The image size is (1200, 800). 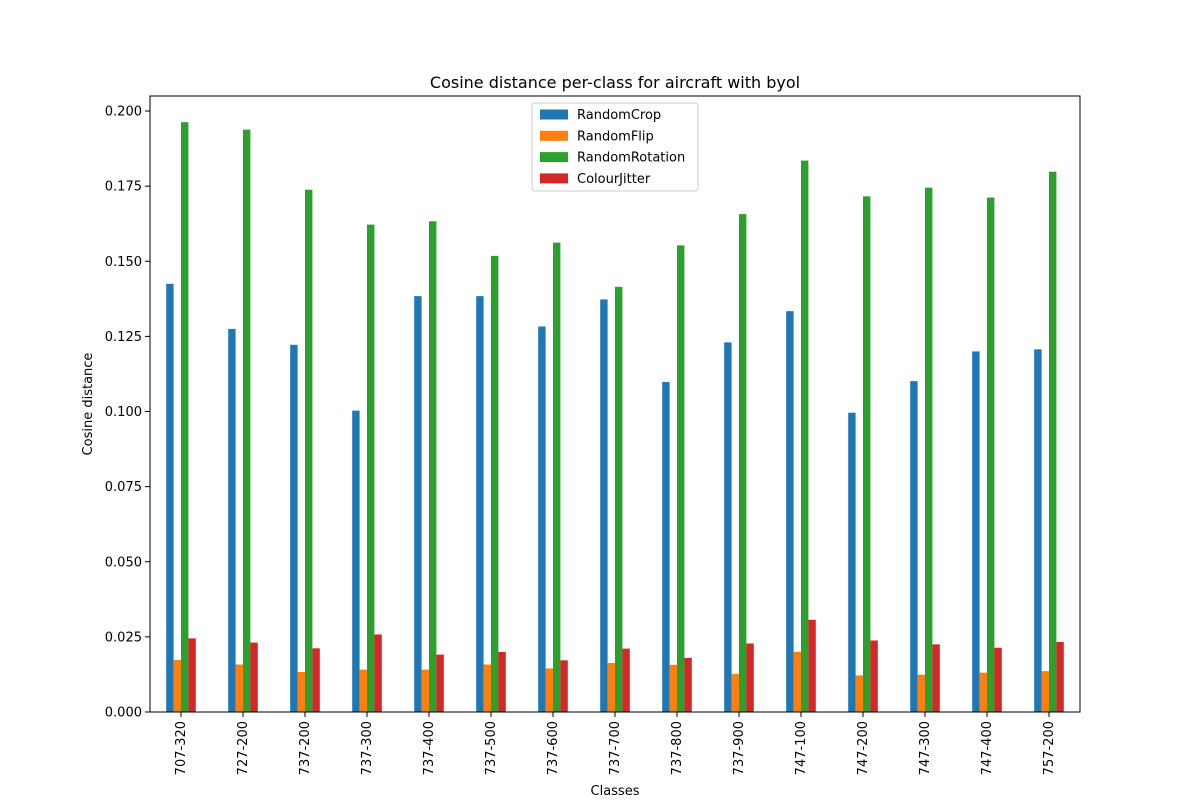 I want to click on x-tick-label: 707-320, so click(x=181, y=748).